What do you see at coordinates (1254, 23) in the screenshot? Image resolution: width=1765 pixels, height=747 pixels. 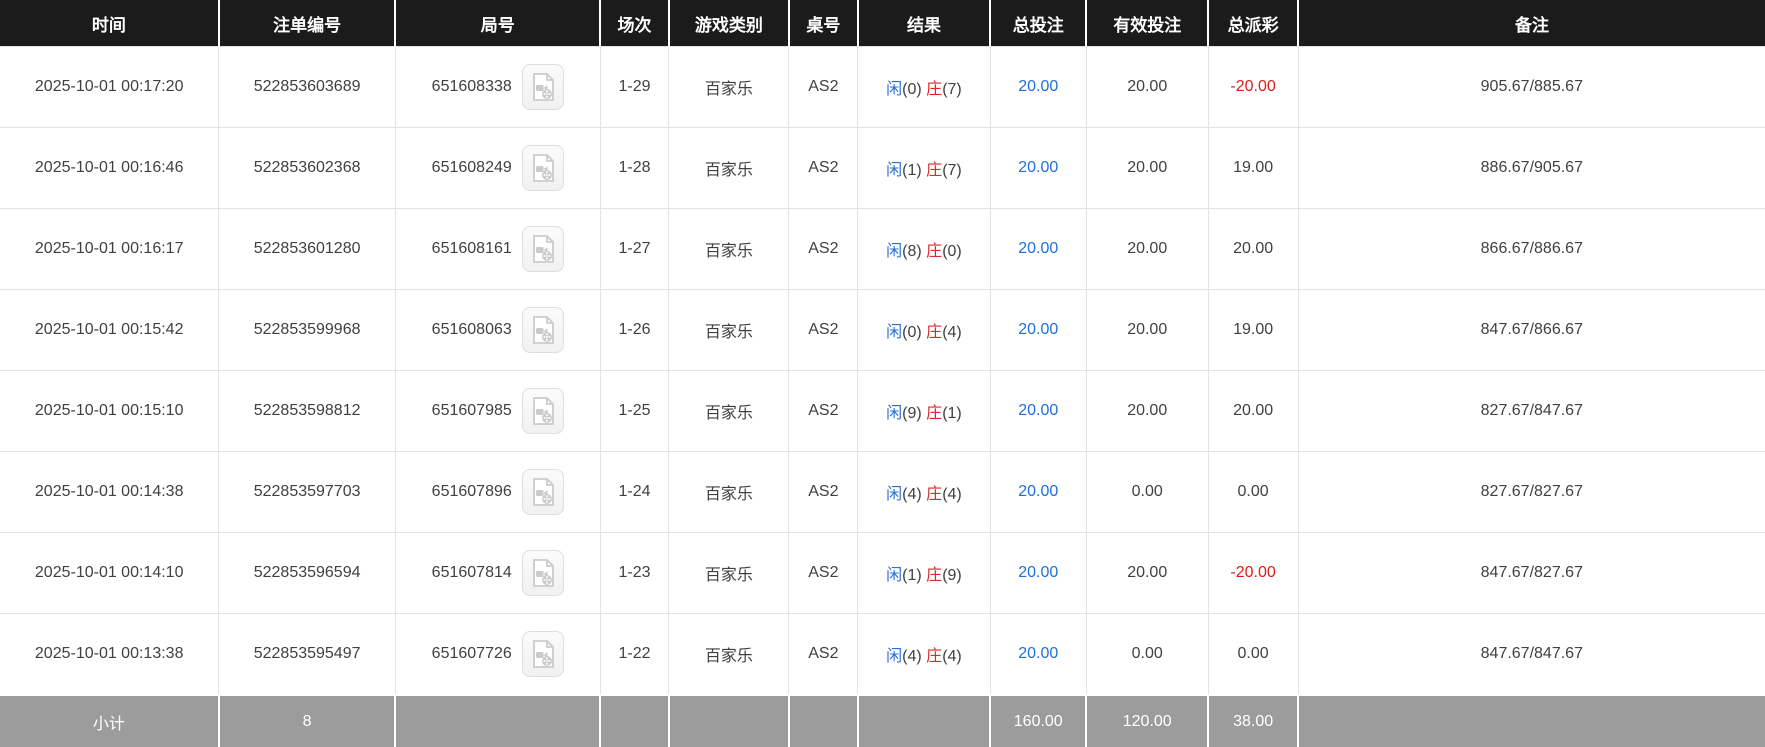 I see `col-header-total-payout: 总派彩` at bounding box center [1254, 23].